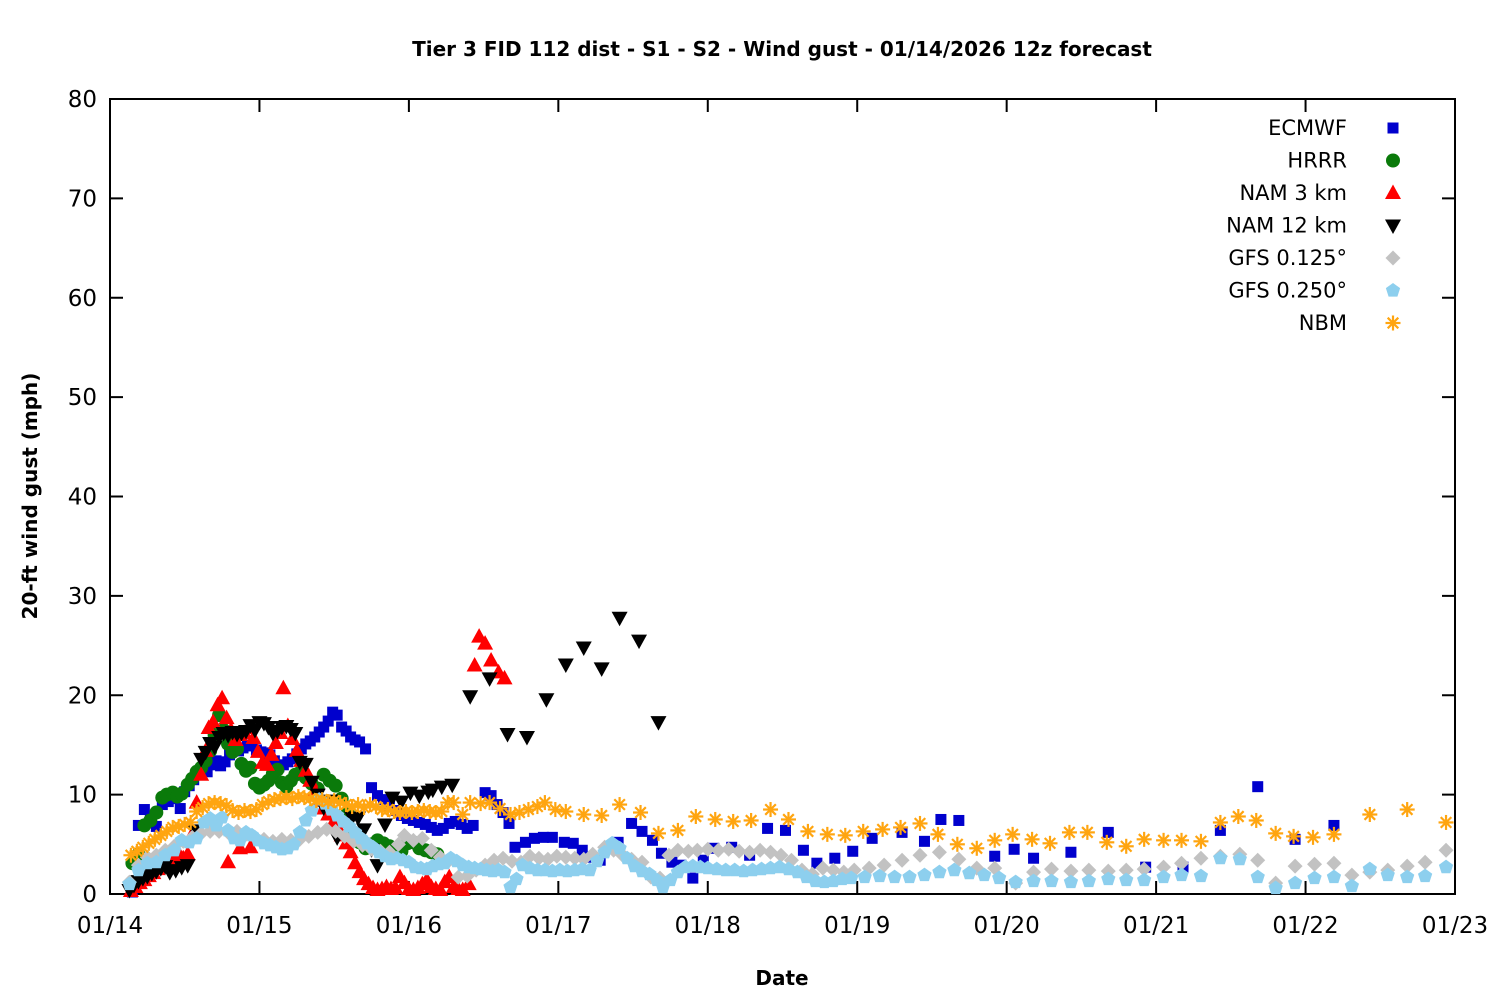 The width and height of the screenshot is (1500, 1004). Describe the element at coordinates (1317, 161) in the screenshot. I see `legend-label-hrrr: HRRR` at that location.